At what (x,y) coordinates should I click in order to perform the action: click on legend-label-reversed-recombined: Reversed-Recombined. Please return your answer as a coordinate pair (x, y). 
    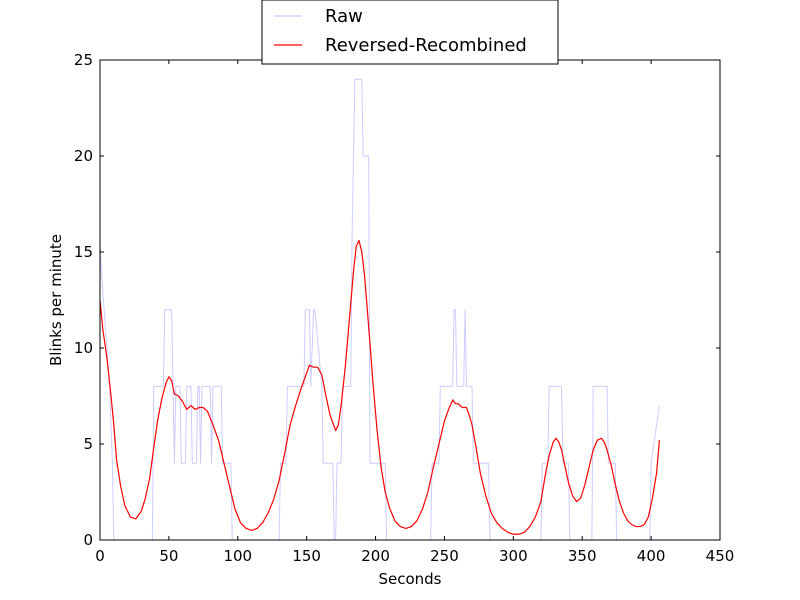
    Looking at the image, I should click on (426, 45).